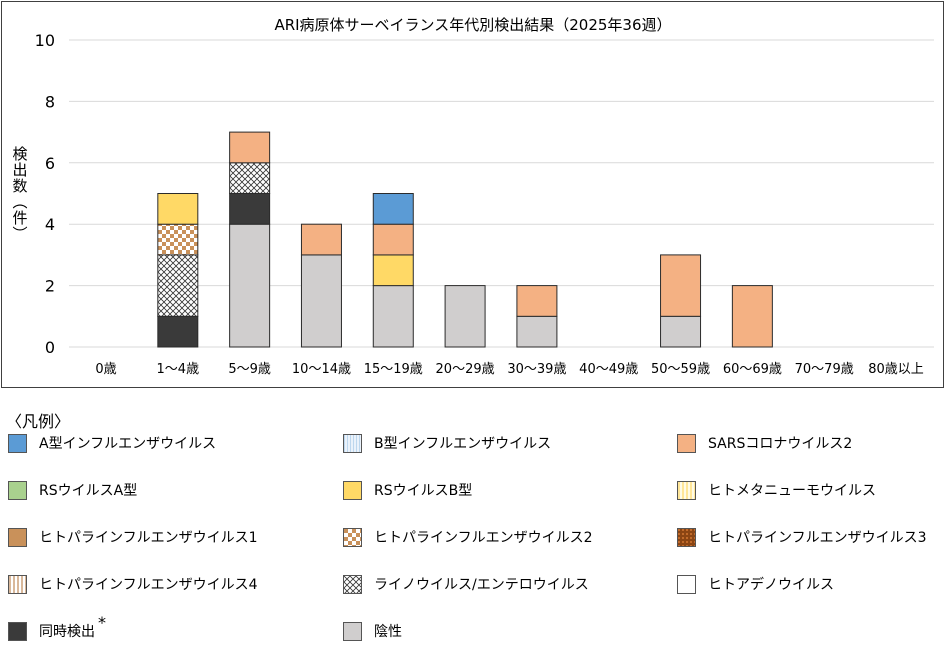  What do you see at coordinates (423, 491) in the screenshot?
I see `legend-label: RSウイルスB型` at bounding box center [423, 491].